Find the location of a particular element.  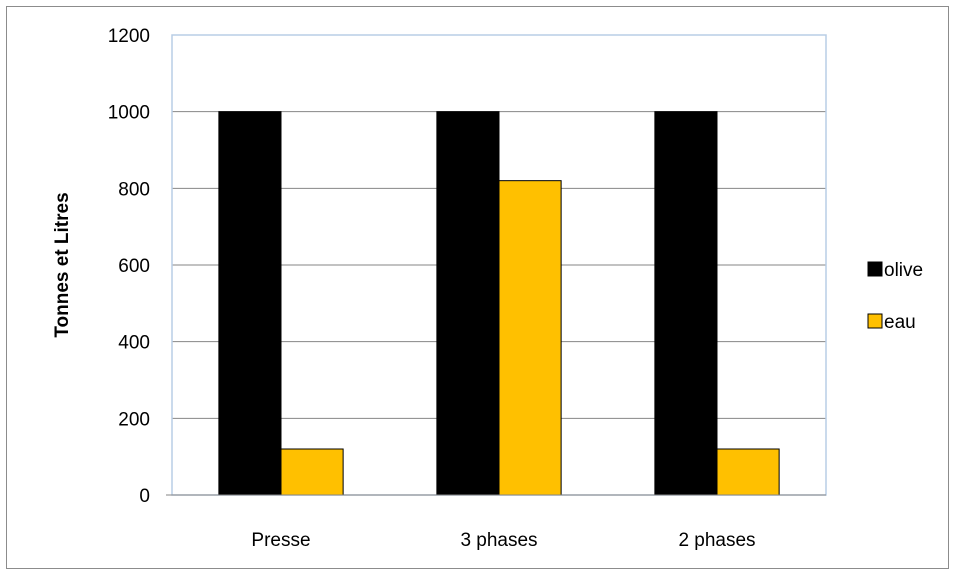

legend-label-eau: eau is located at coordinates (900, 322).